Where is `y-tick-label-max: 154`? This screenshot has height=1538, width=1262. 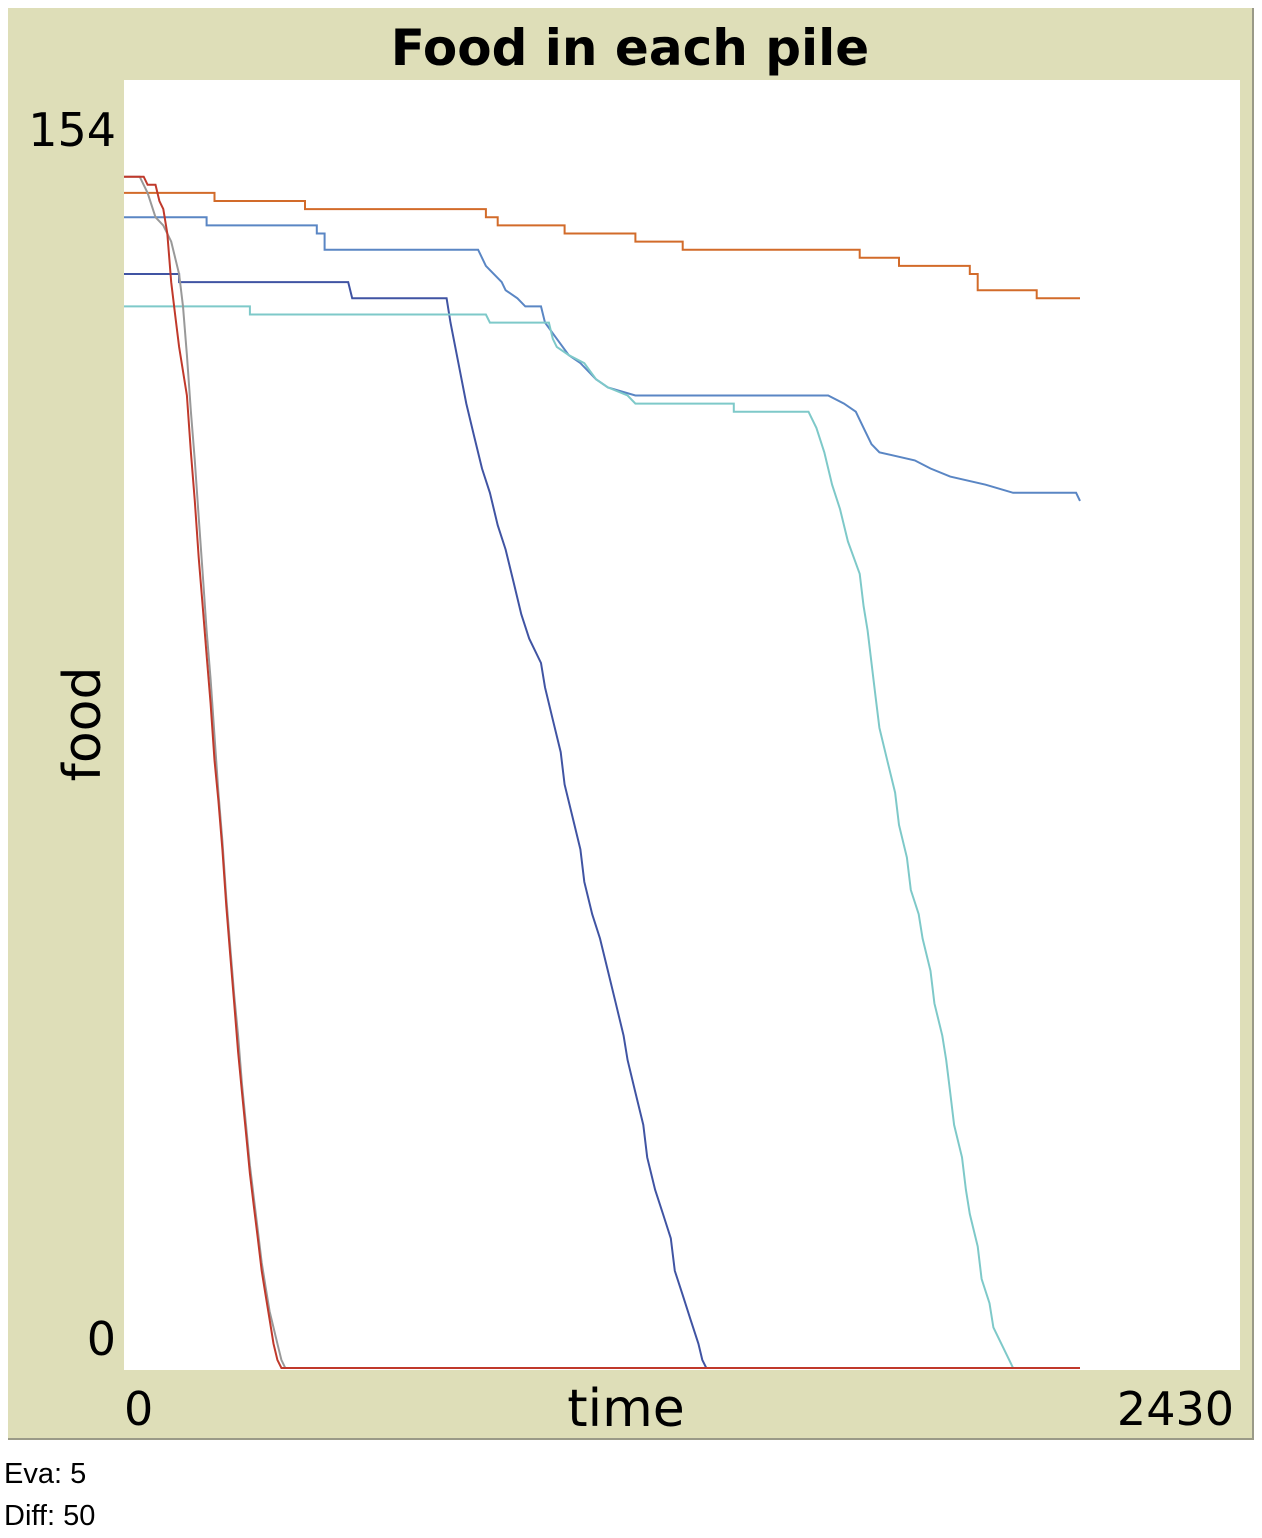 y-tick-label-max: 154 is located at coordinates (72, 130).